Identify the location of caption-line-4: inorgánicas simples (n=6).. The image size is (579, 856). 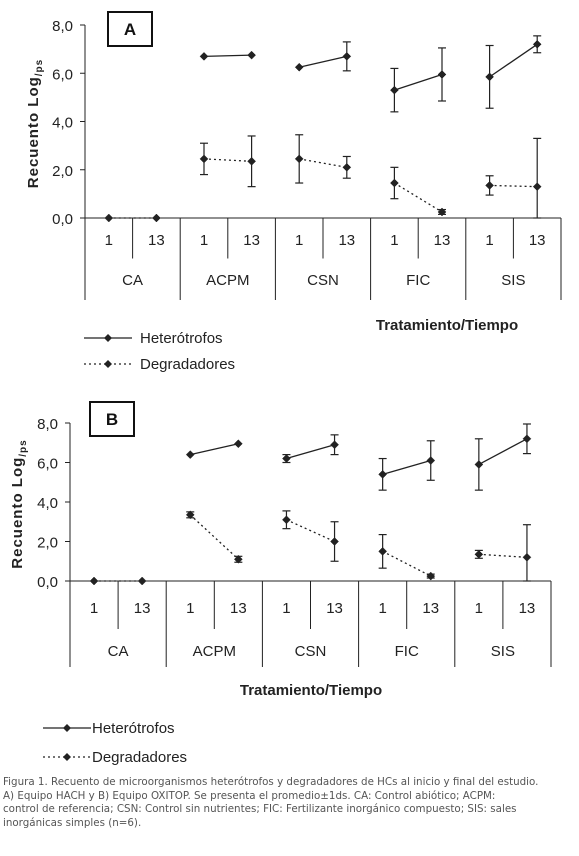
(72, 822).